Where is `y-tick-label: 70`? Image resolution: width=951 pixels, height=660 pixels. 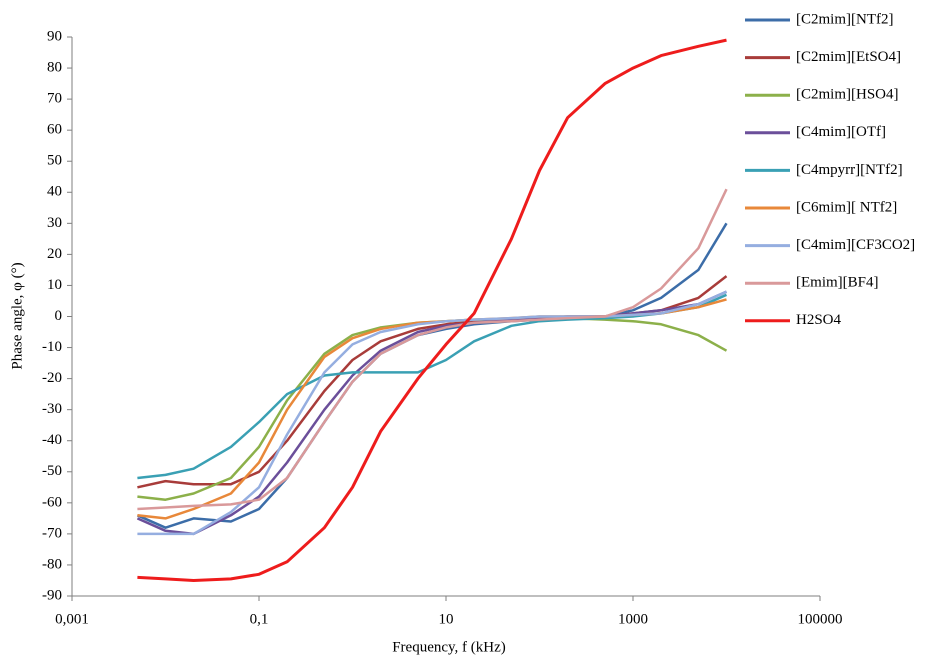 y-tick-label: 70 is located at coordinates (54, 99).